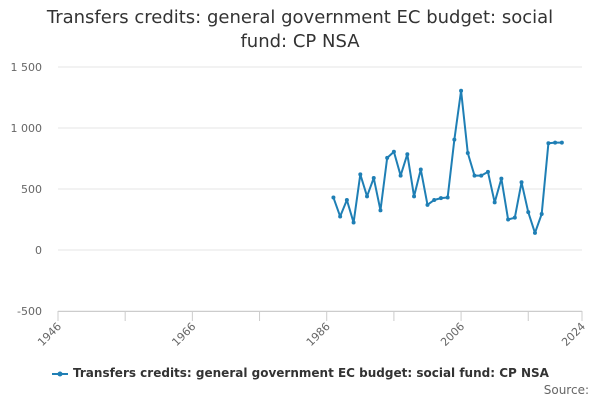 The image size is (600, 400). I want to click on x-tick-label: 2024, so click(573, 334).